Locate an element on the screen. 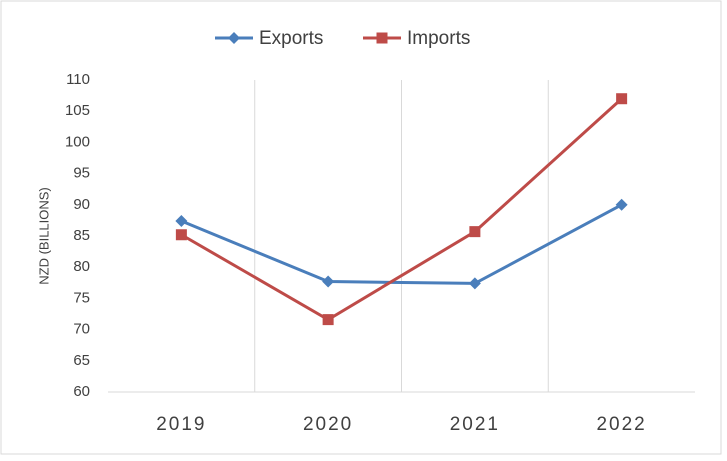 This screenshot has width=727, height=461. x-tick-label: 2019 is located at coordinates (181, 424).